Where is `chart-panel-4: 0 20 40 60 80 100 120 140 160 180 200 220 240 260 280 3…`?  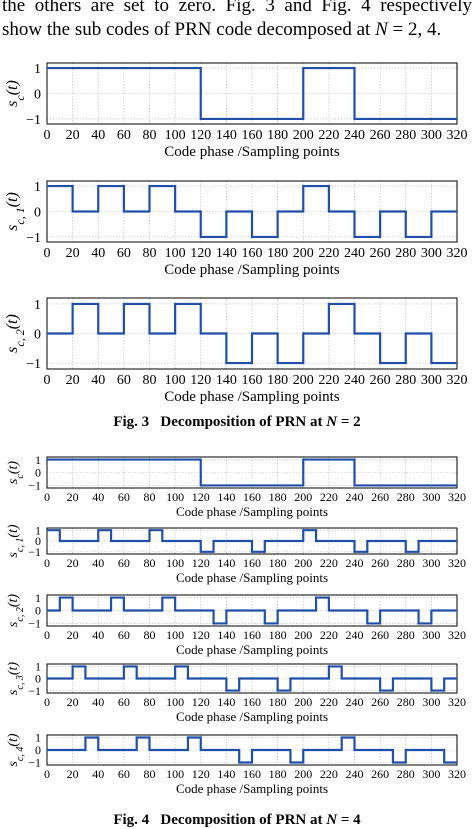 chart-panel-4: 0 20 40 60 80 100 120 140 160 180 200 220 240 260 280 3… is located at coordinates (236, 486).